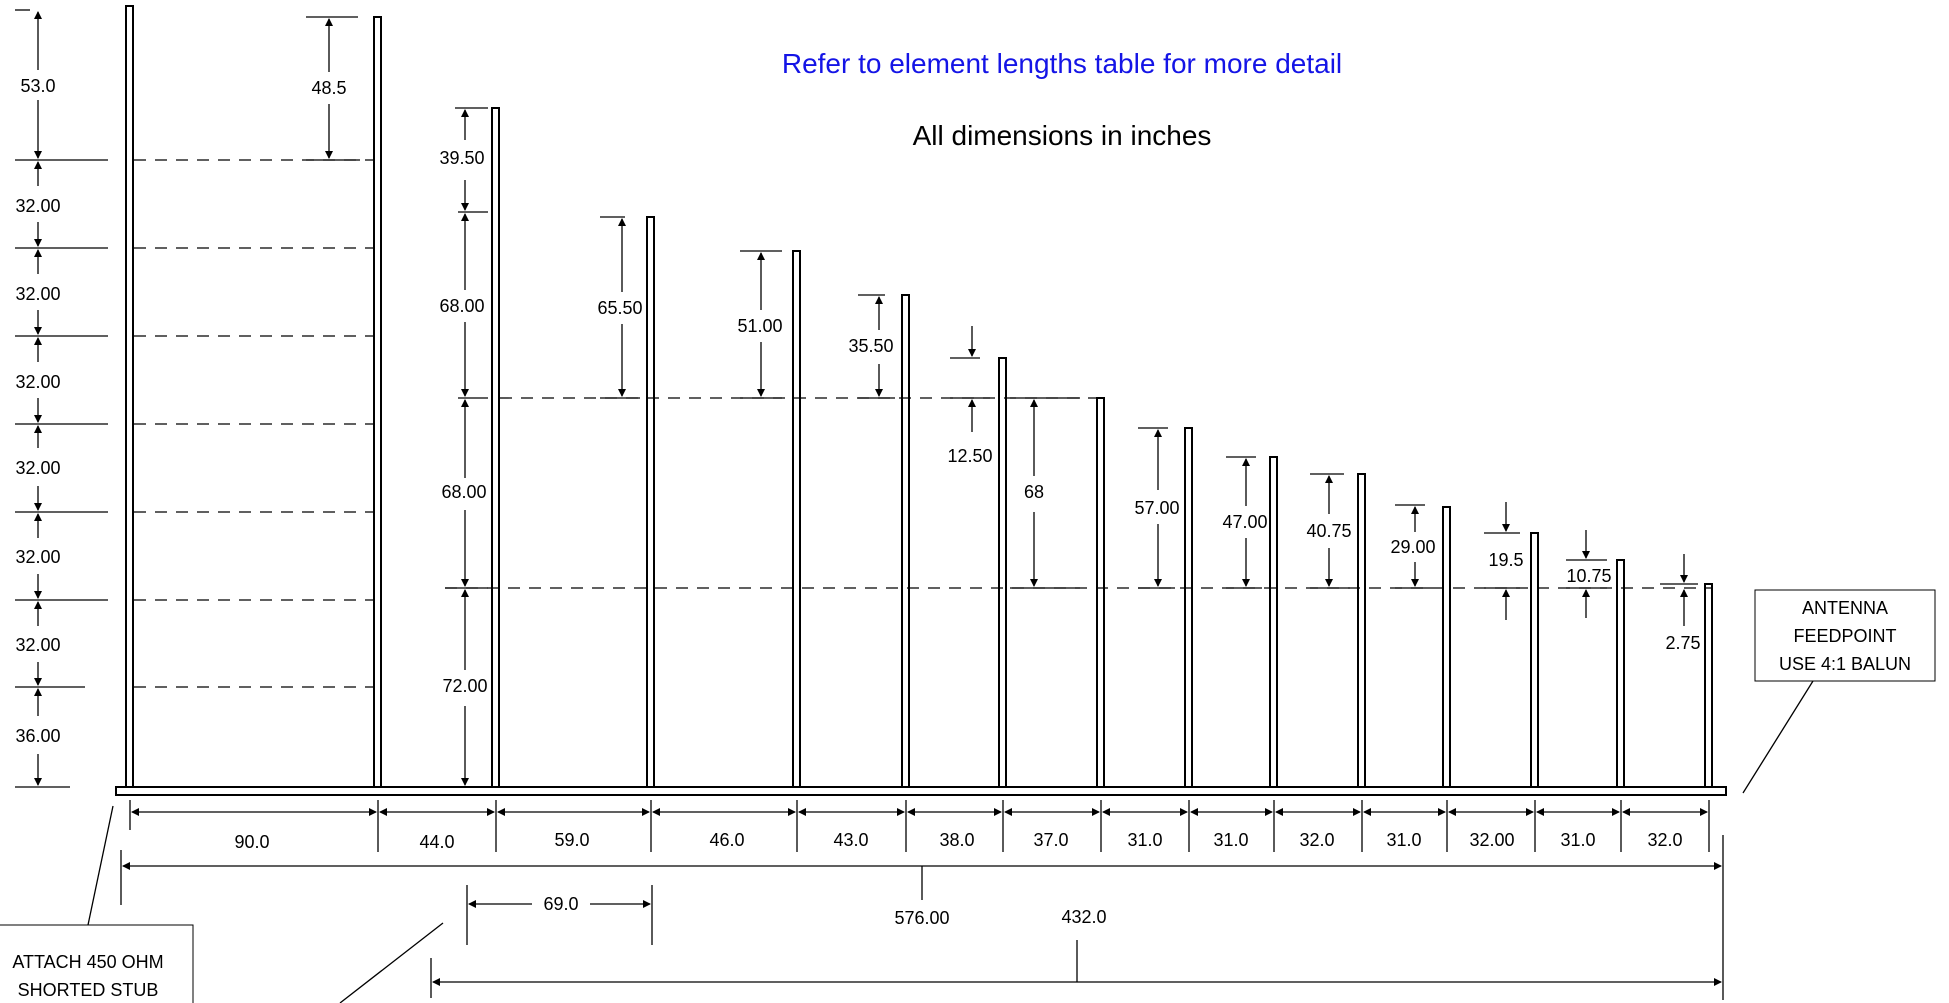 Image resolution: width=1949 pixels, height=1003 pixels. Describe the element at coordinates (1244, 522) in the screenshot. I see `dim-element-10: 47.00` at that location.